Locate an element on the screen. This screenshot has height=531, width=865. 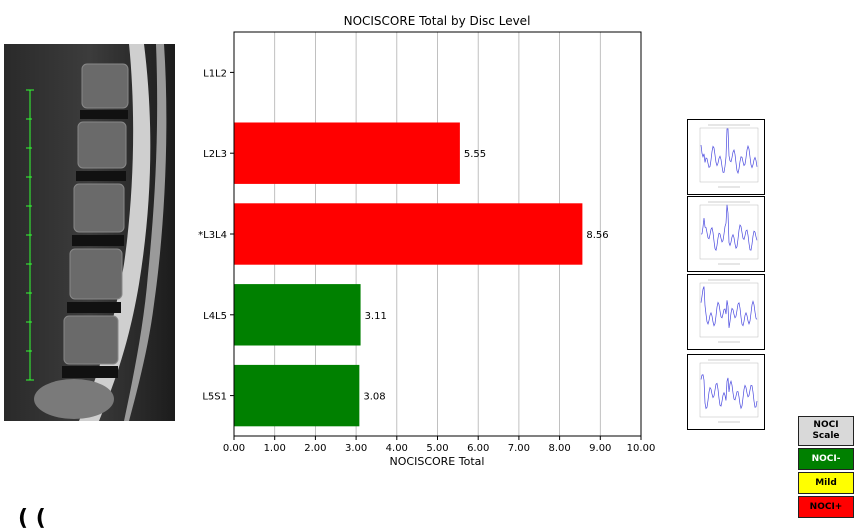
bar-value-label: 5.55 is located at coordinates (475, 154).